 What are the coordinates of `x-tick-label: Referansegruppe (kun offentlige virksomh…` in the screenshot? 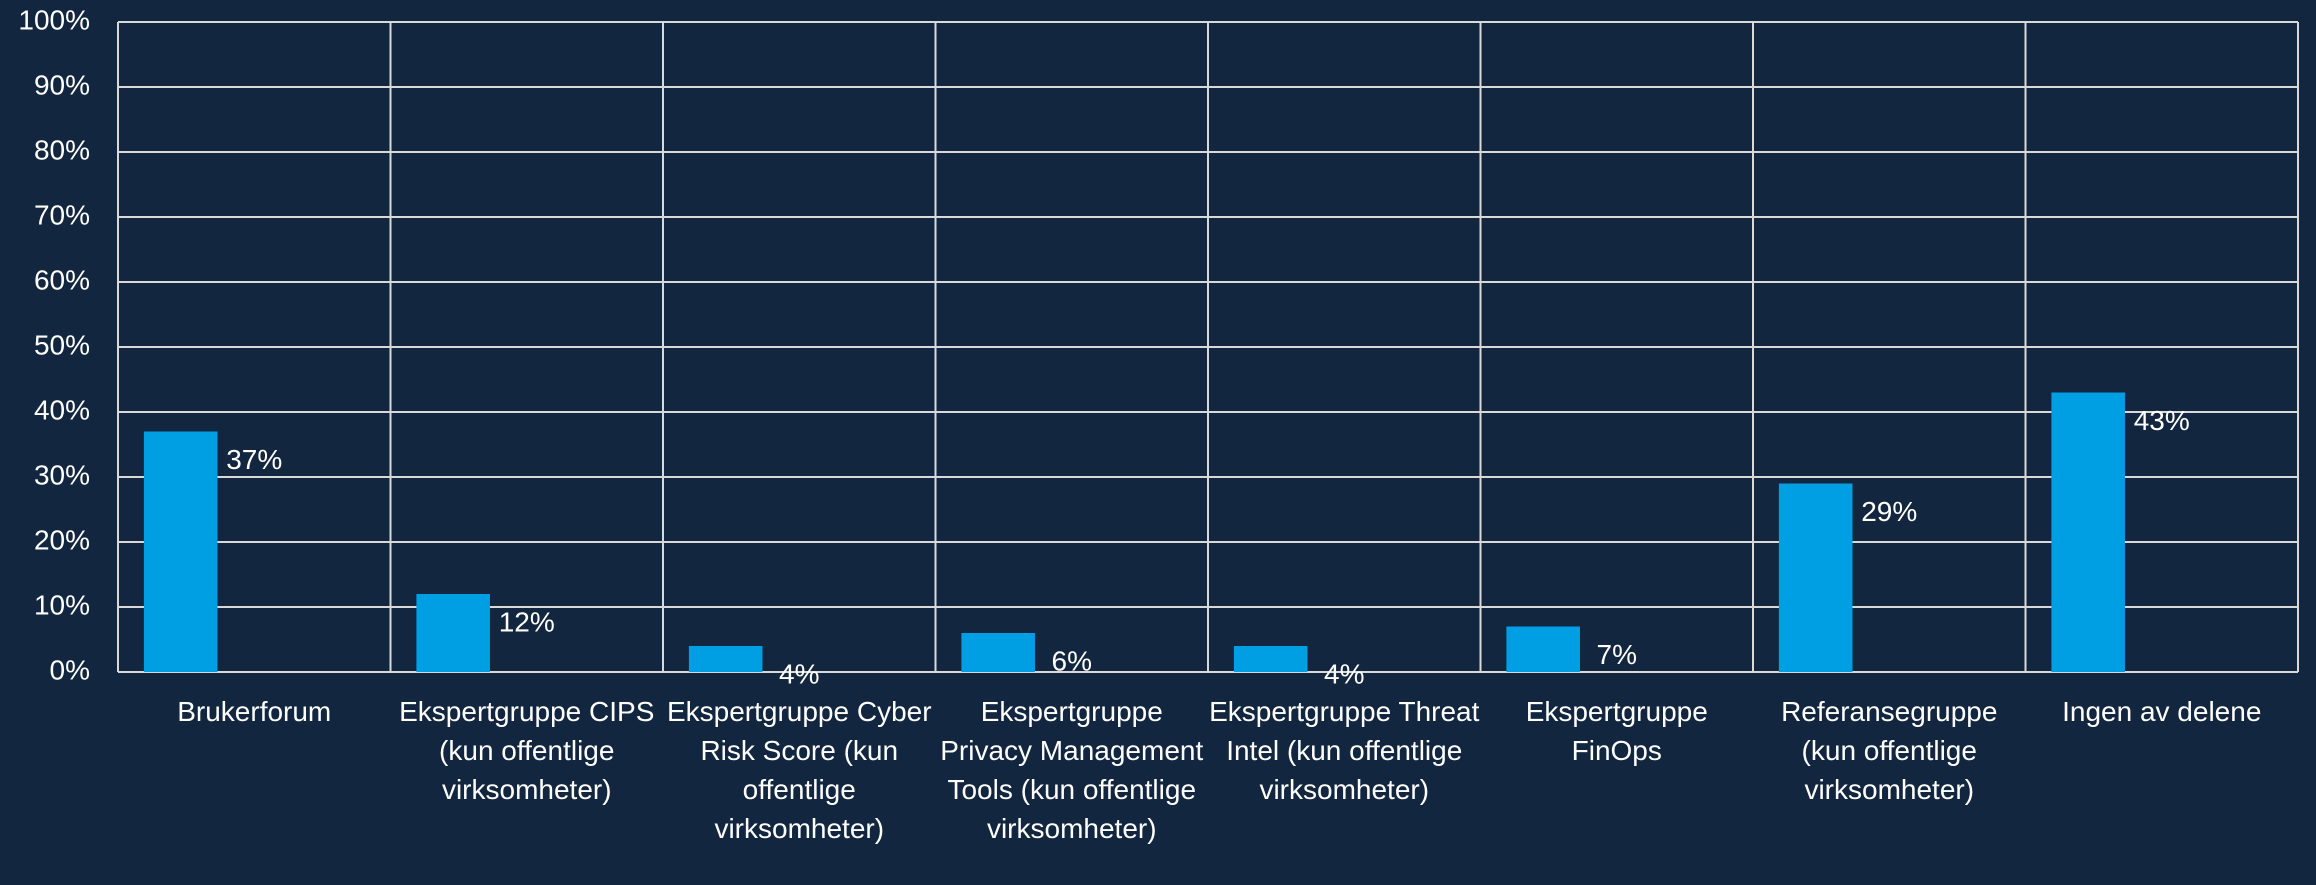 It's located at (1889, 750).